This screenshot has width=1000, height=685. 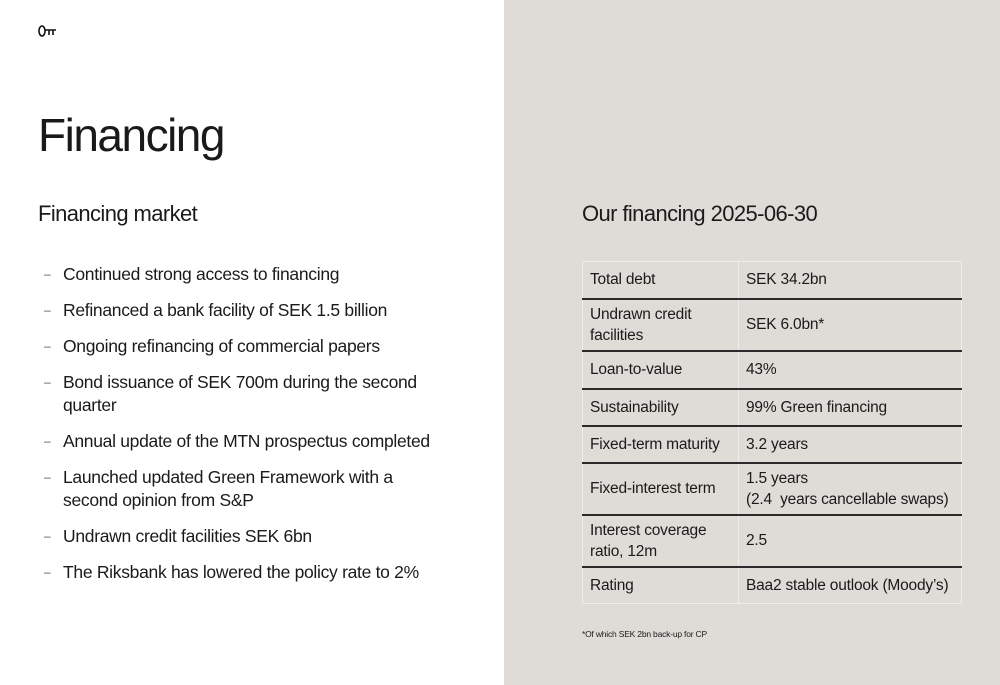 What do you see at coordinates (118, 213) in the screenshot?
I see `financing-market-heading: Financing market` at bounding box center [118, 213].